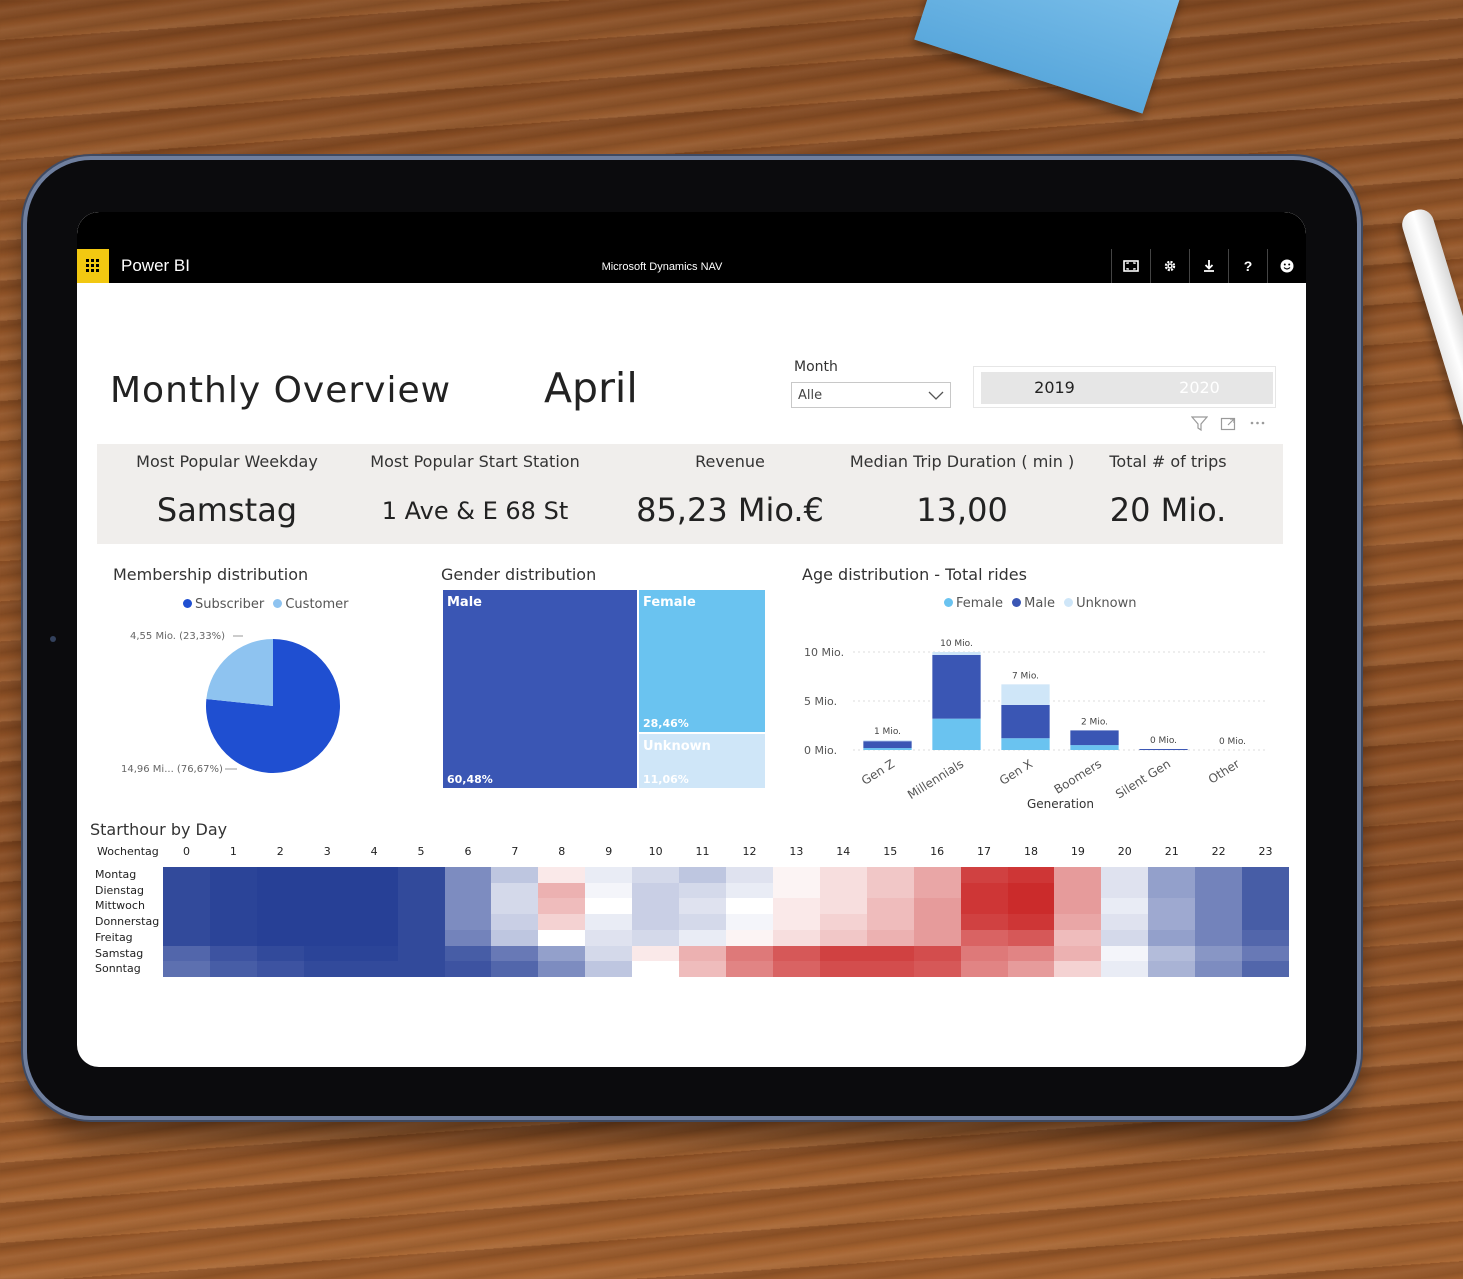 The width and height of the screenshot is (1463, 1279). What do you see at coordinates (1130, 266) in the screenshot?
I see `fullscreen-icon` at bounding box center [1130, 266].